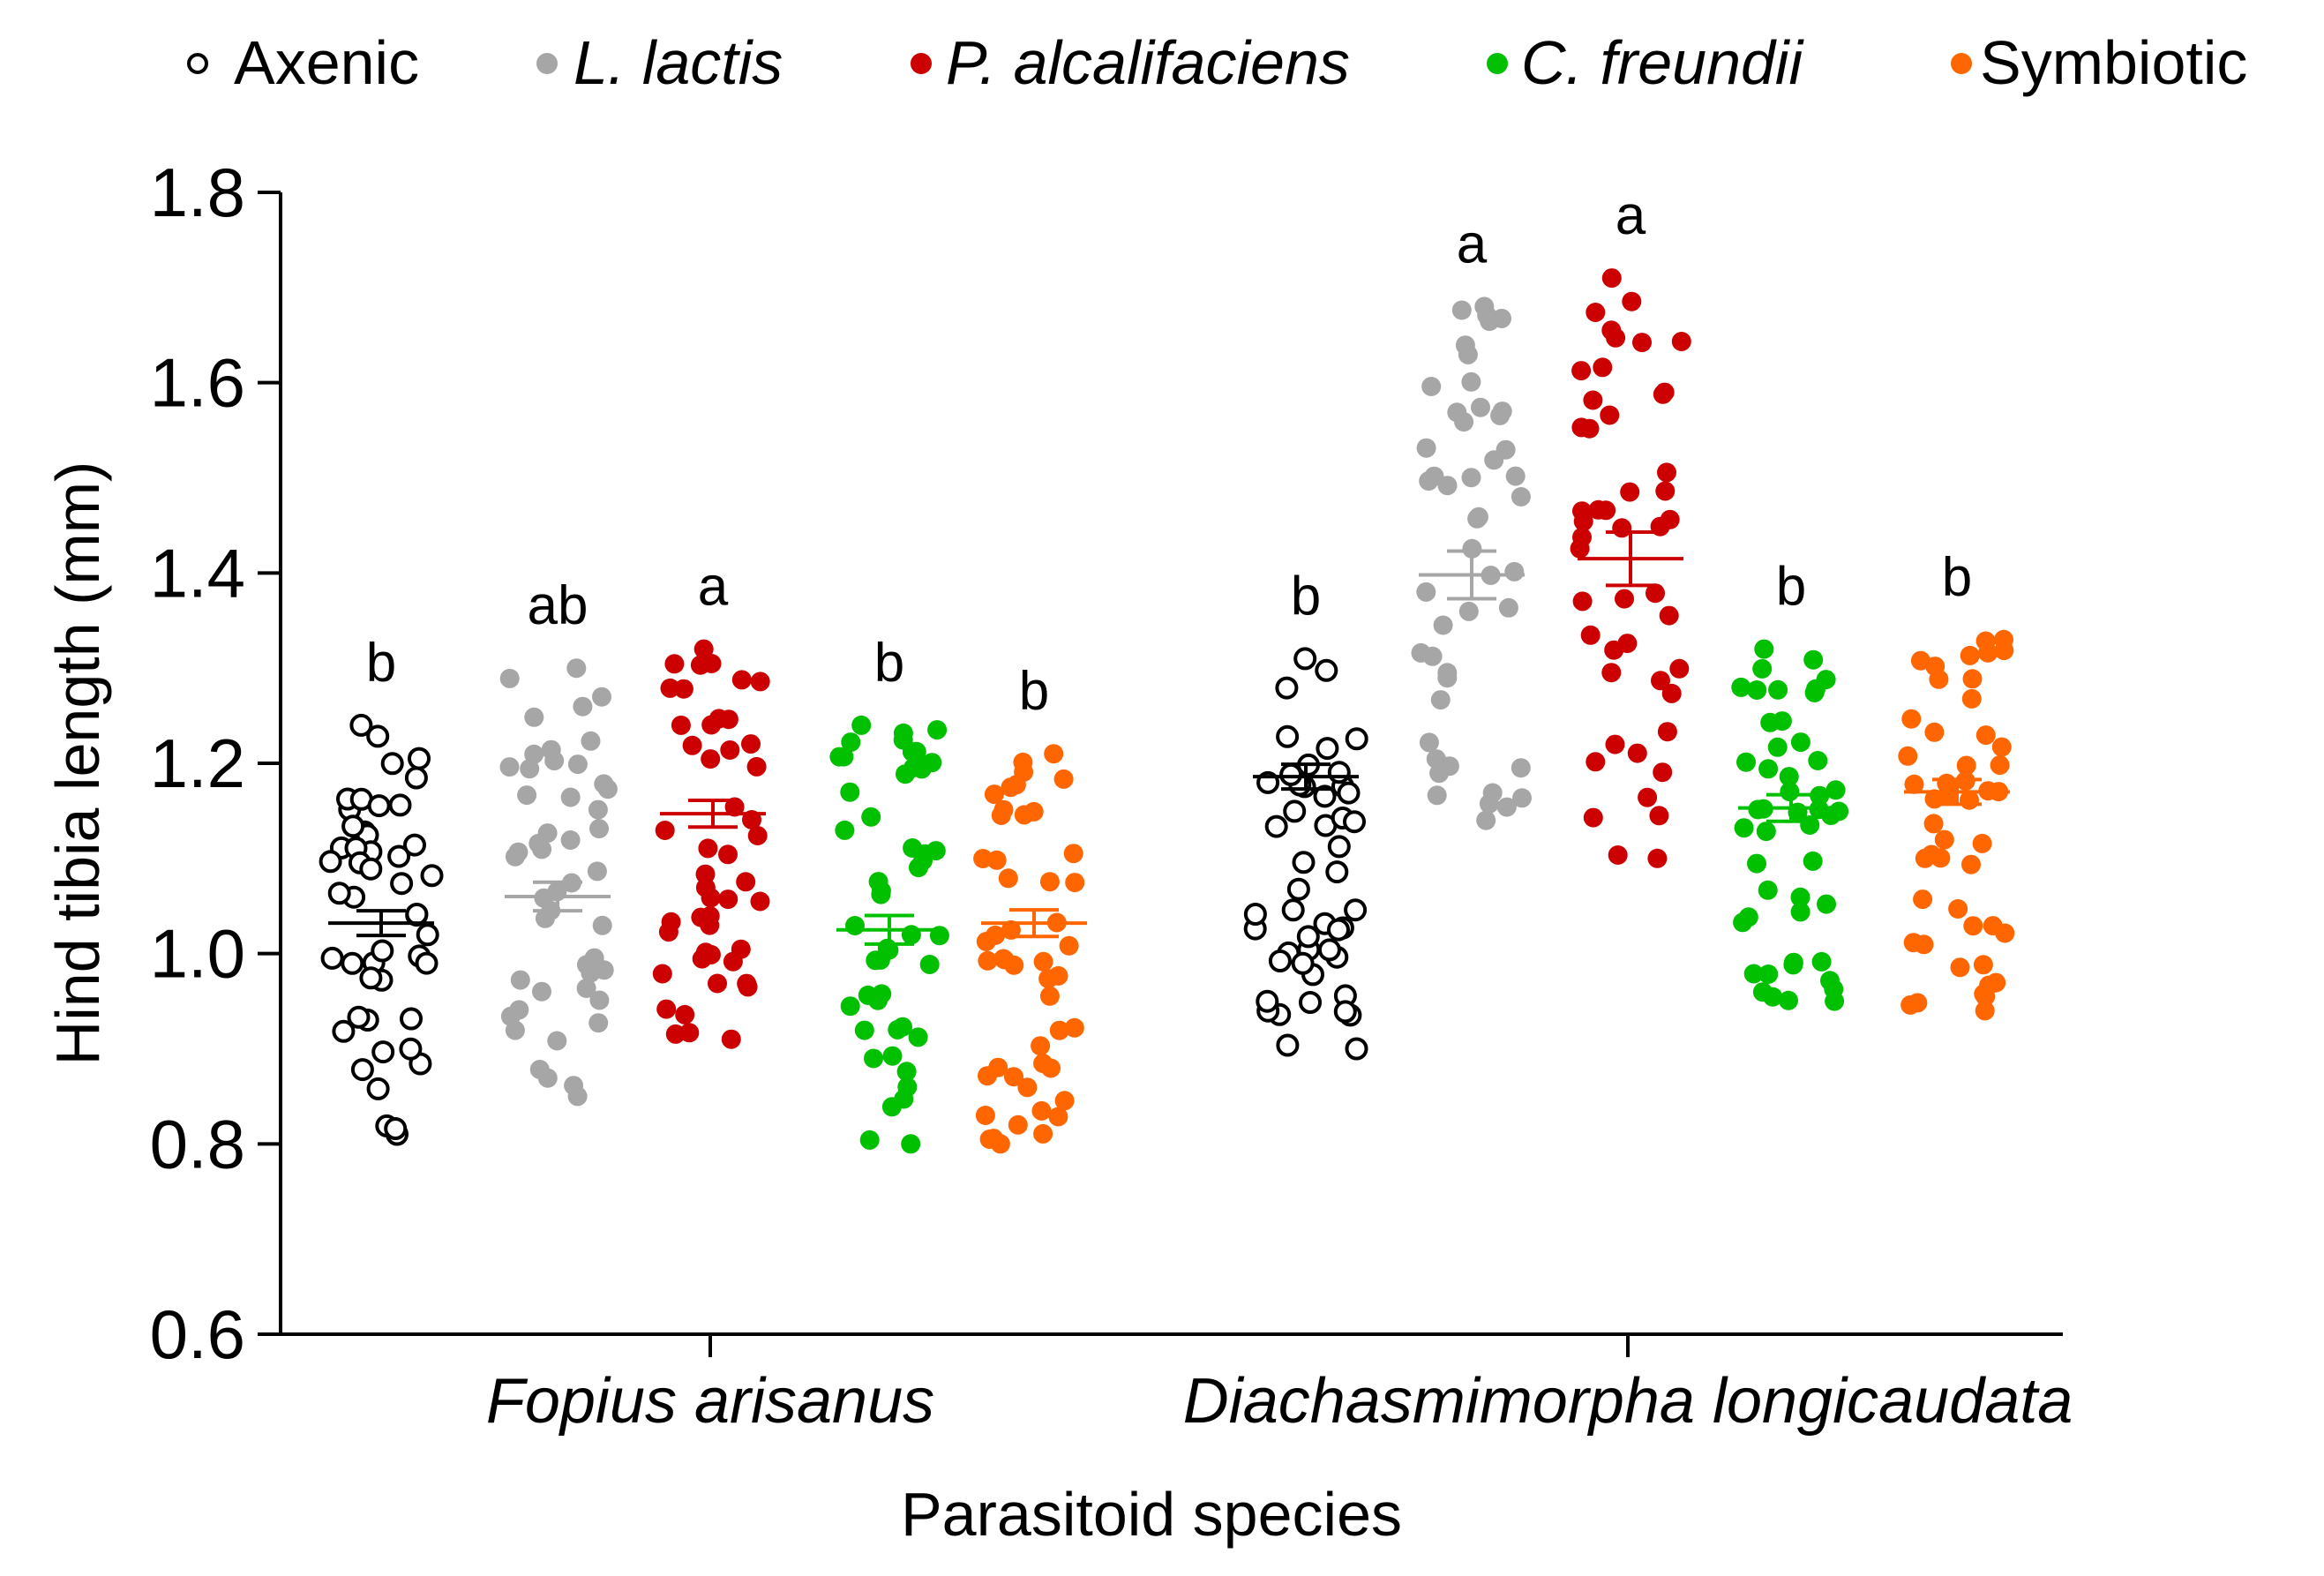 Image resolution: width=2324 pixels, height=1576 pixels. I want to click on legend-item: P. alcalifaciens, so click(1130, 63).